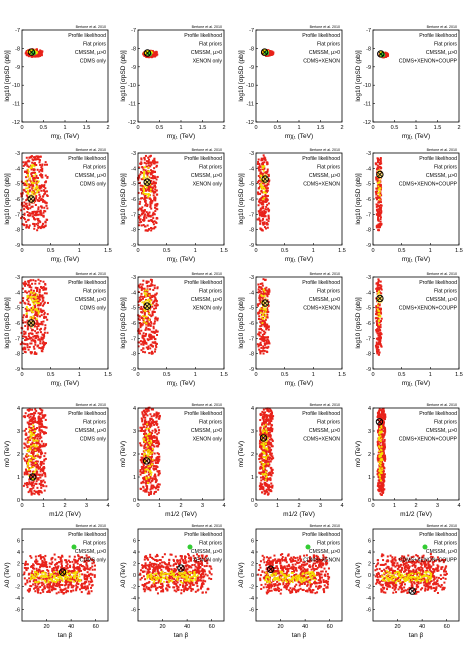 The image size is (474, 654). I want to click on x-axis-label: tan β, so click(299, 635).